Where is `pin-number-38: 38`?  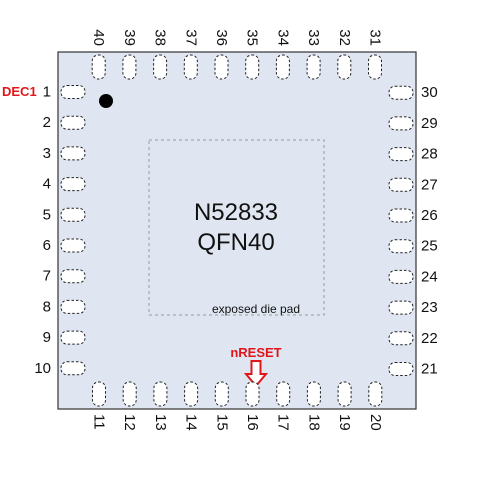 pin-number-38: 38 is located at coordinates (160, 37).